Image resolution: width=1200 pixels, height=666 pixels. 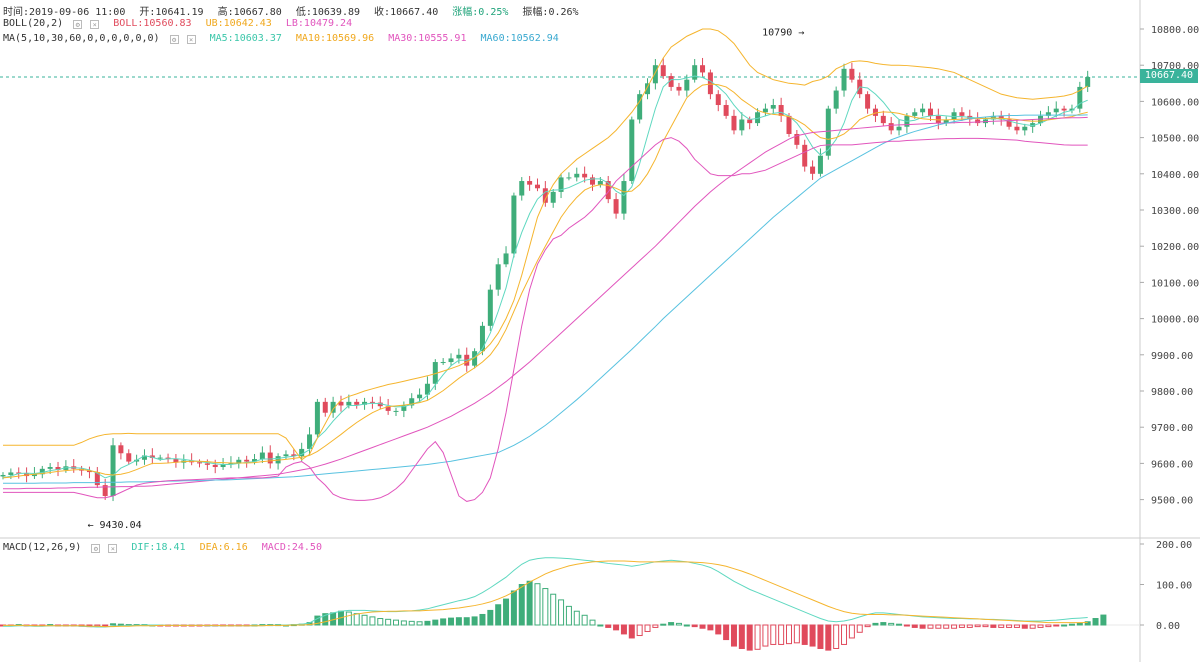 What do you see at coordinates (174, 39) in the screenshot?
I see `ma-settings-icon: ⚙` at bounding box center [174, 39].